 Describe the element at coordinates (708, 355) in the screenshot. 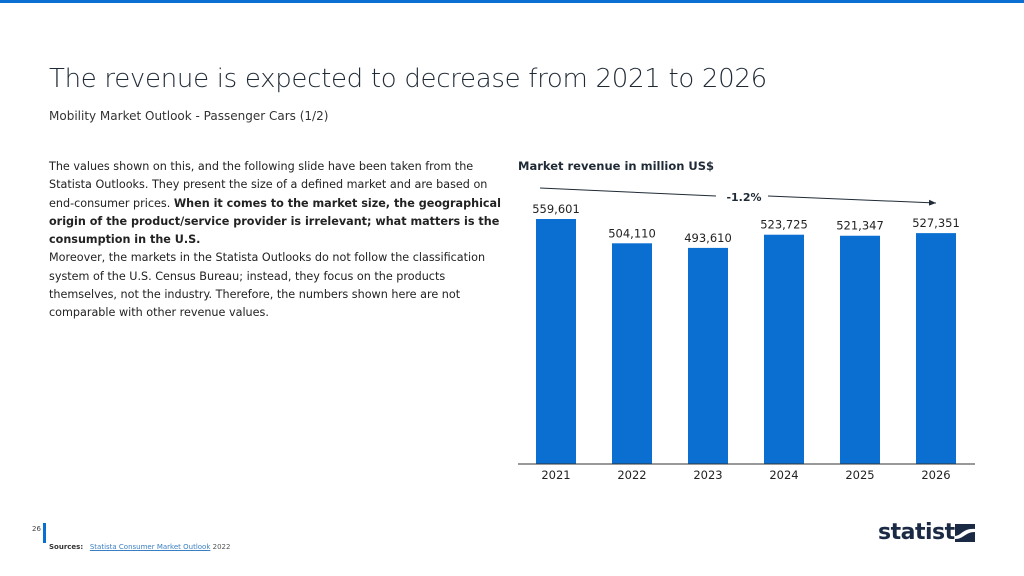

I see `bar-2023` at that location.